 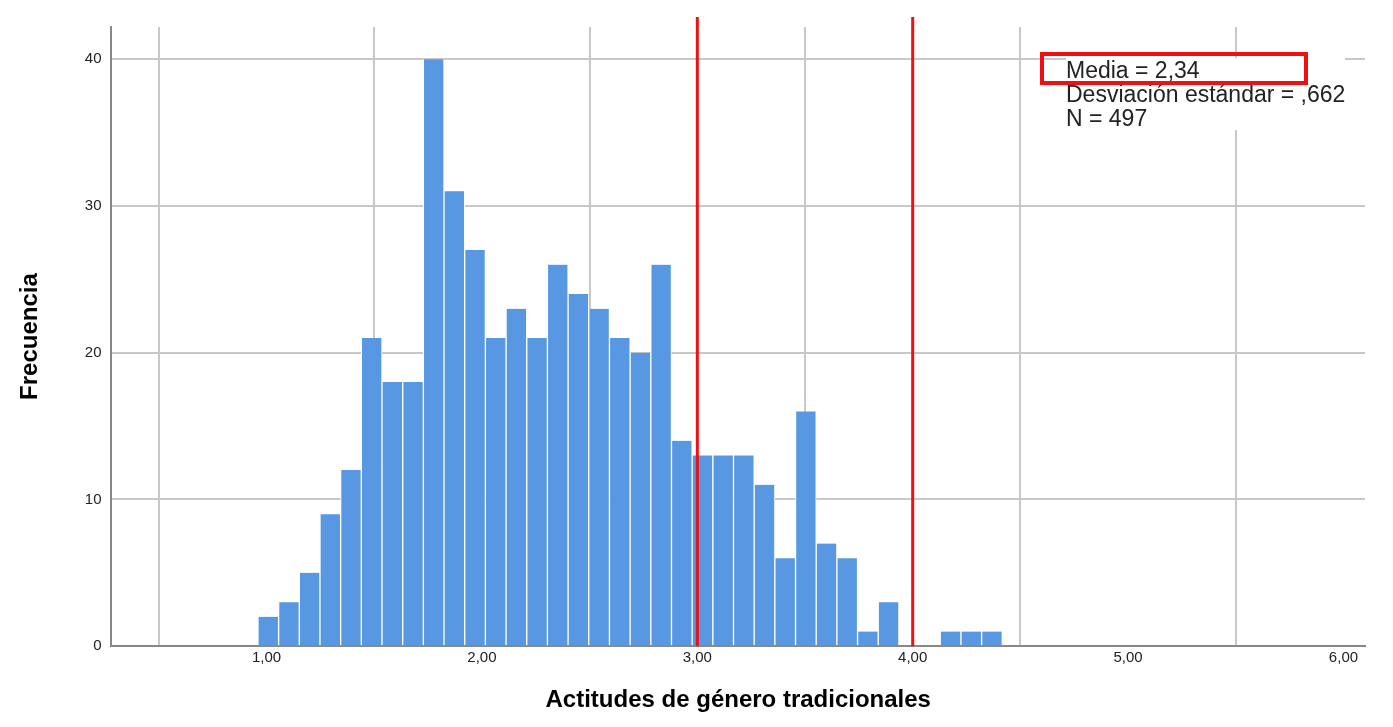 I want to click on y-tick-label: 40, so click(x=93, y=58).